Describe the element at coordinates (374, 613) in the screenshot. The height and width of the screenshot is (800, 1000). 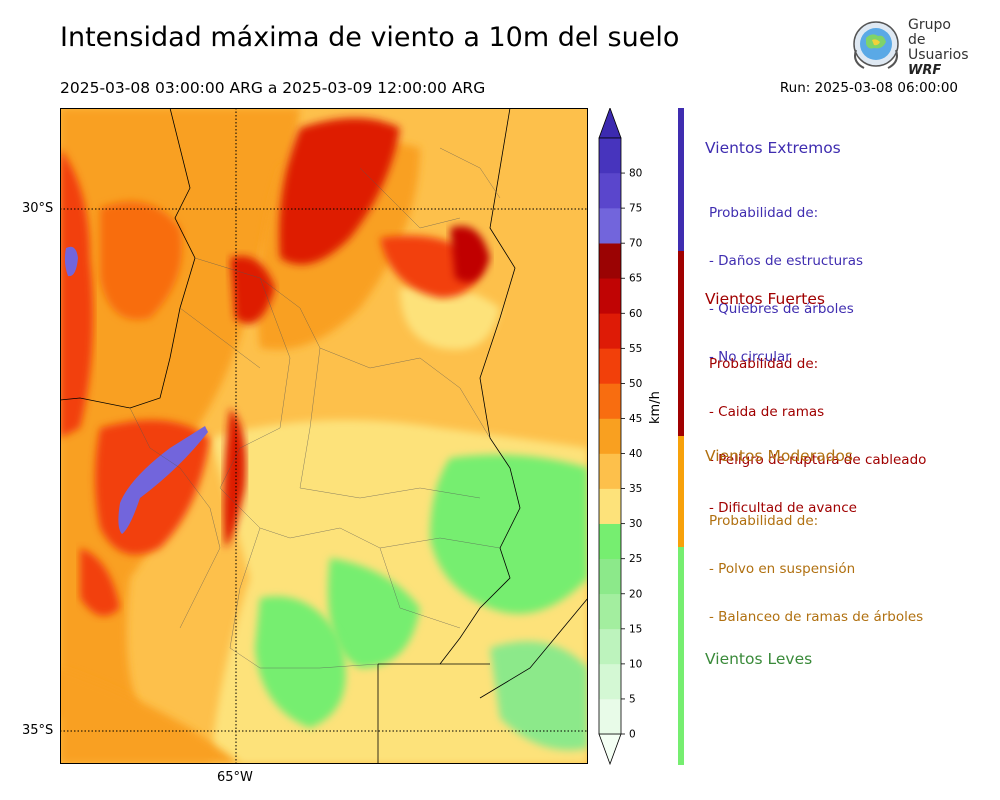
I see `wind-area-below-25-center` at that location.